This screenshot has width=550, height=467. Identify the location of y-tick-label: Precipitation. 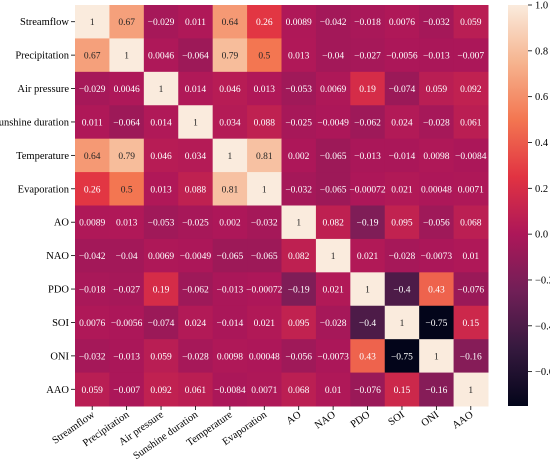
(42, 56).